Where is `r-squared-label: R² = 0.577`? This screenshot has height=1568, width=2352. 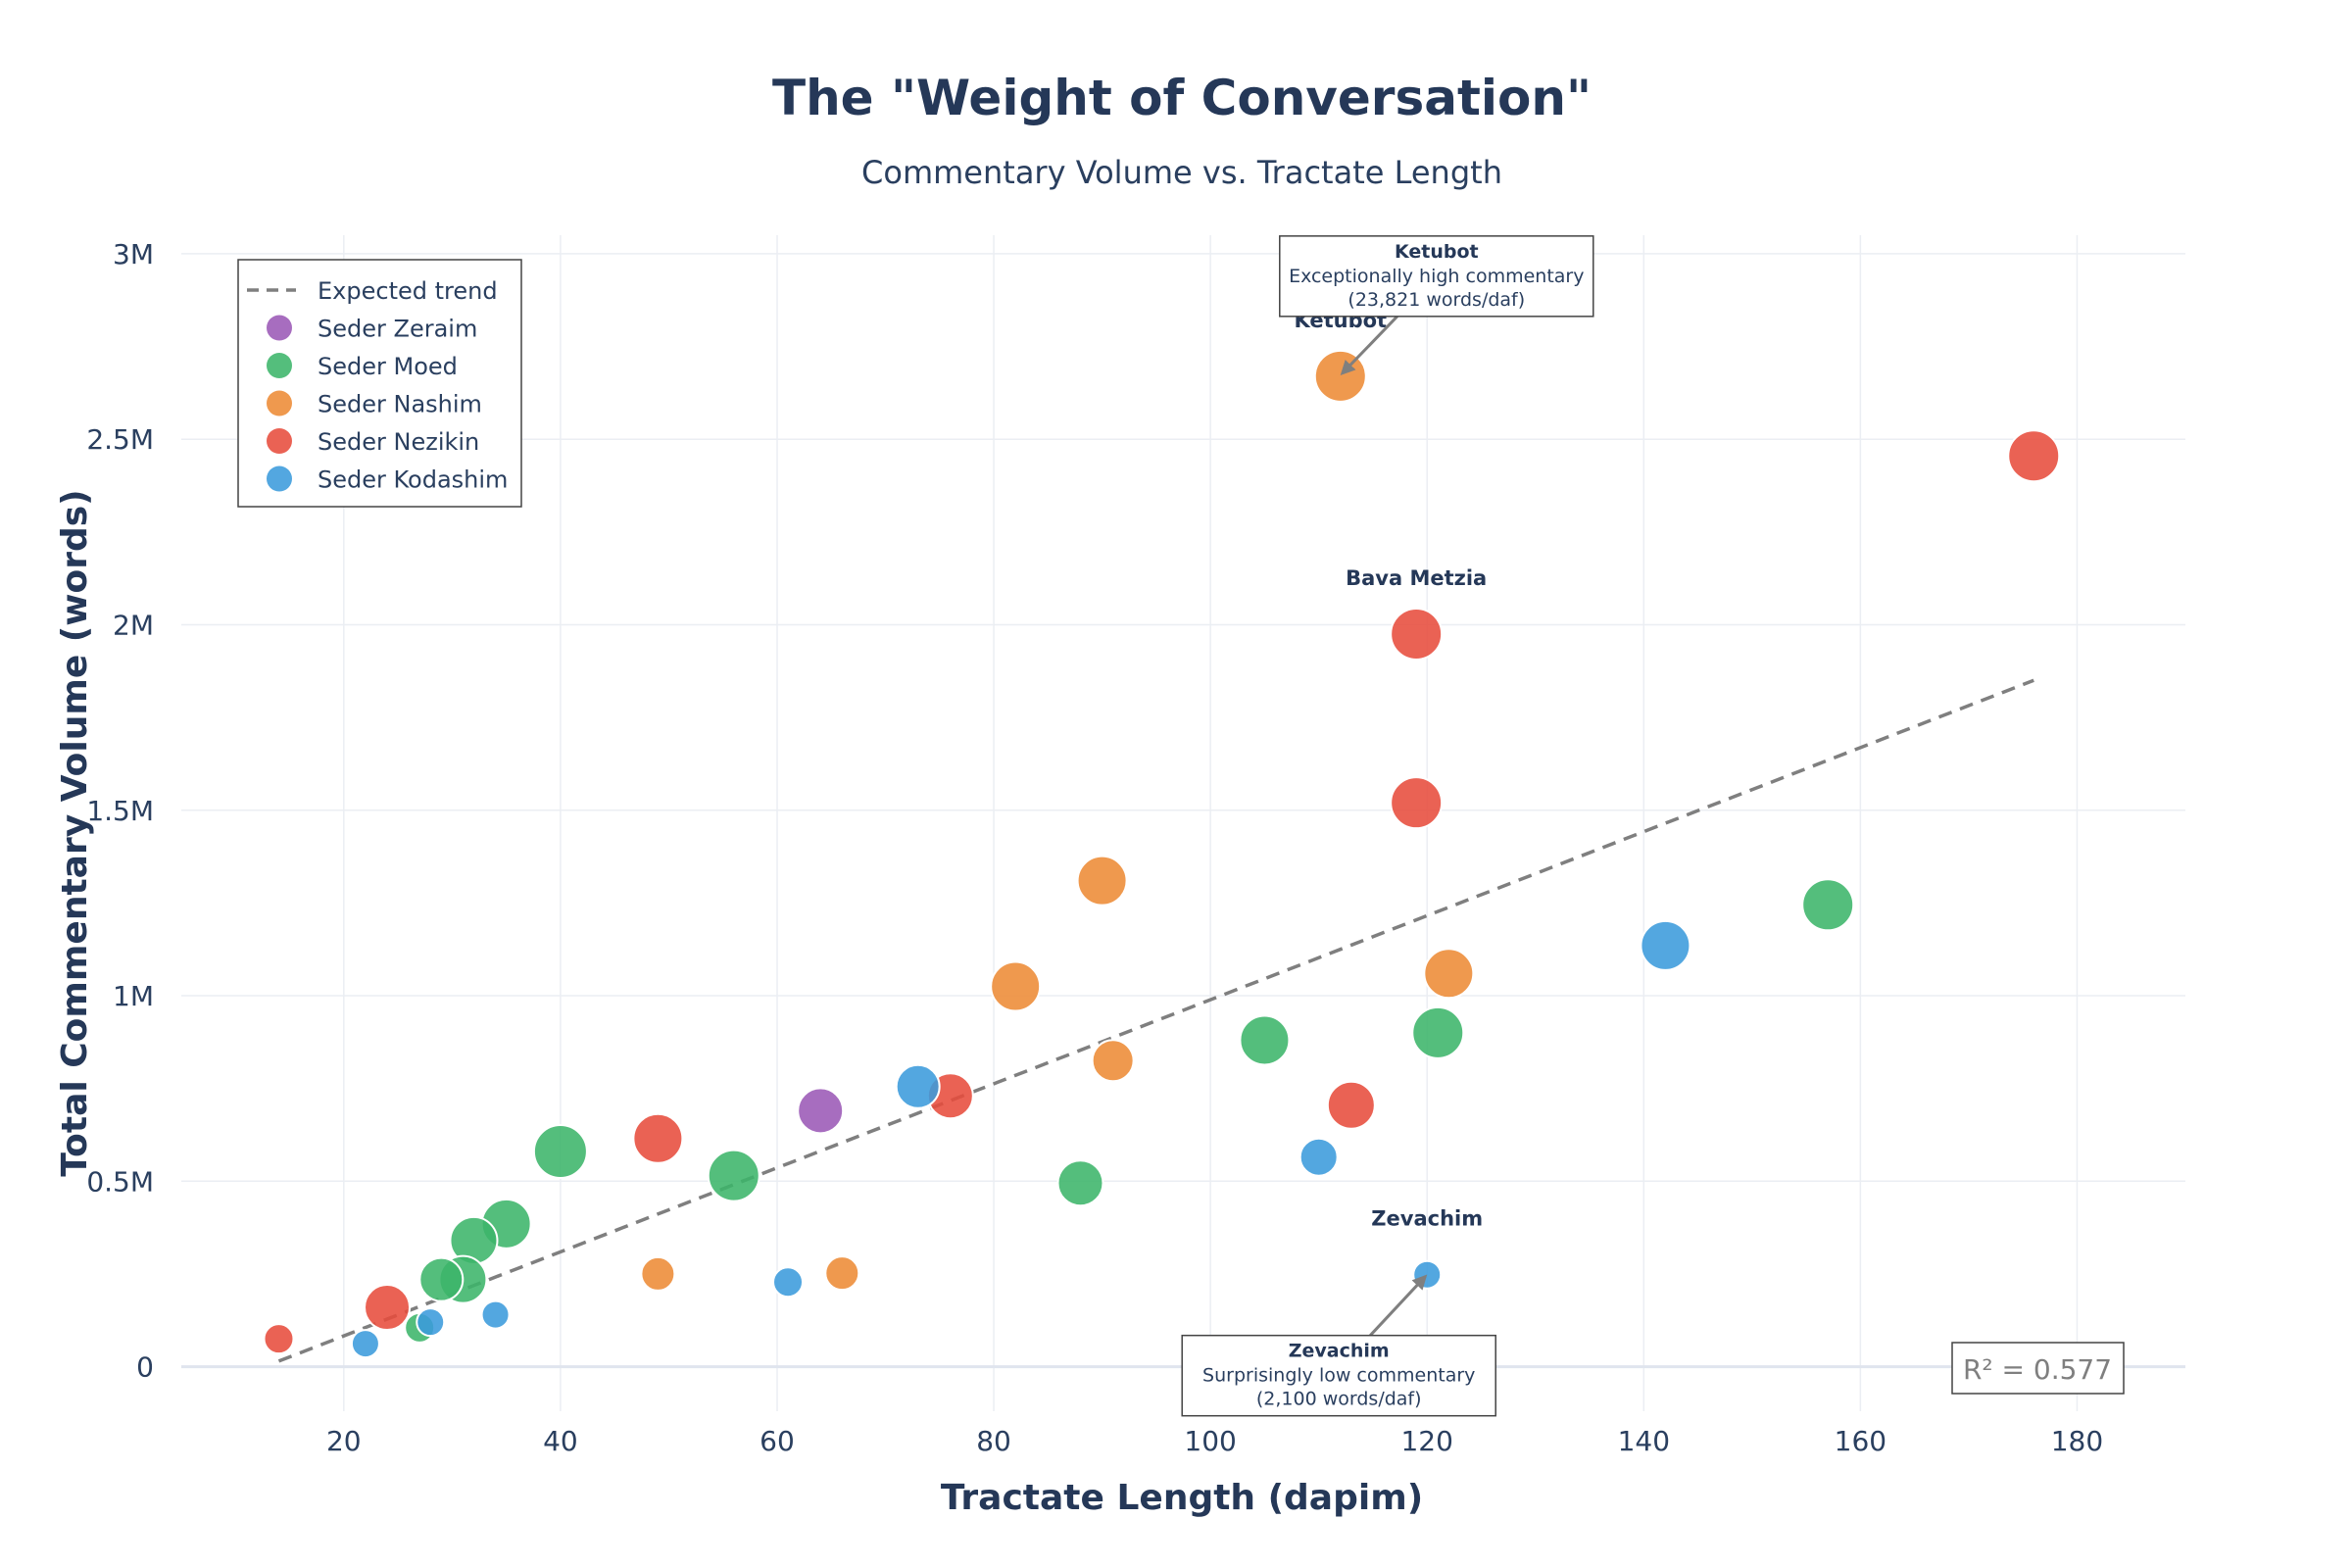
r-squared-label: R² = 0.577 is located at coordinates (2037, 1369).